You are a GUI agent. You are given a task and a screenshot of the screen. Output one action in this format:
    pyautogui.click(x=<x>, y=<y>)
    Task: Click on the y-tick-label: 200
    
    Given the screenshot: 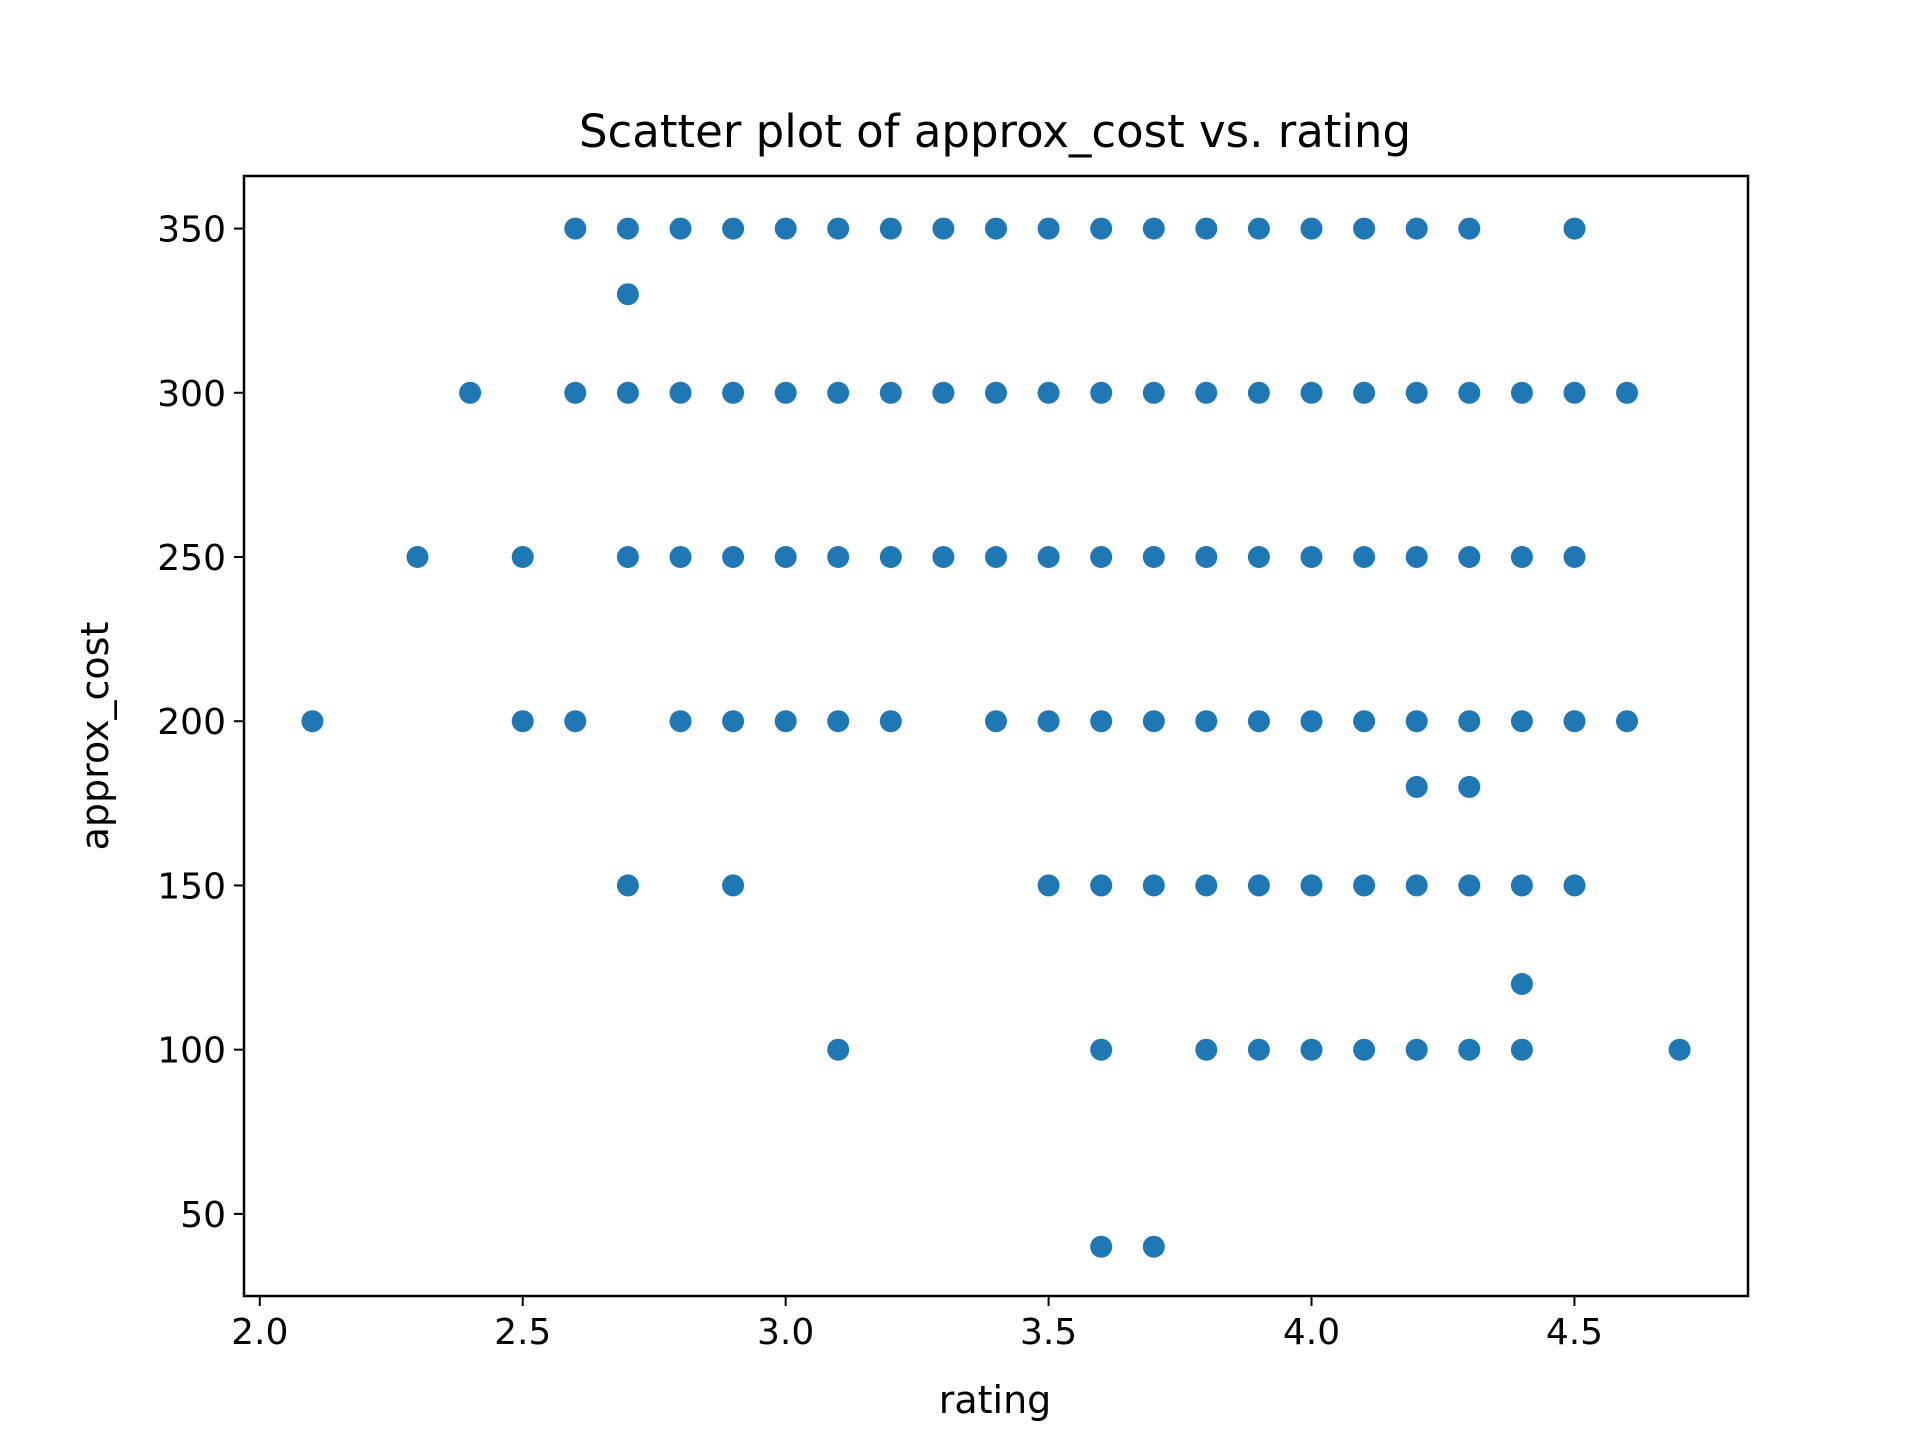 What is the action you would take?
    pyautogui.click(x=191, y=722)
    